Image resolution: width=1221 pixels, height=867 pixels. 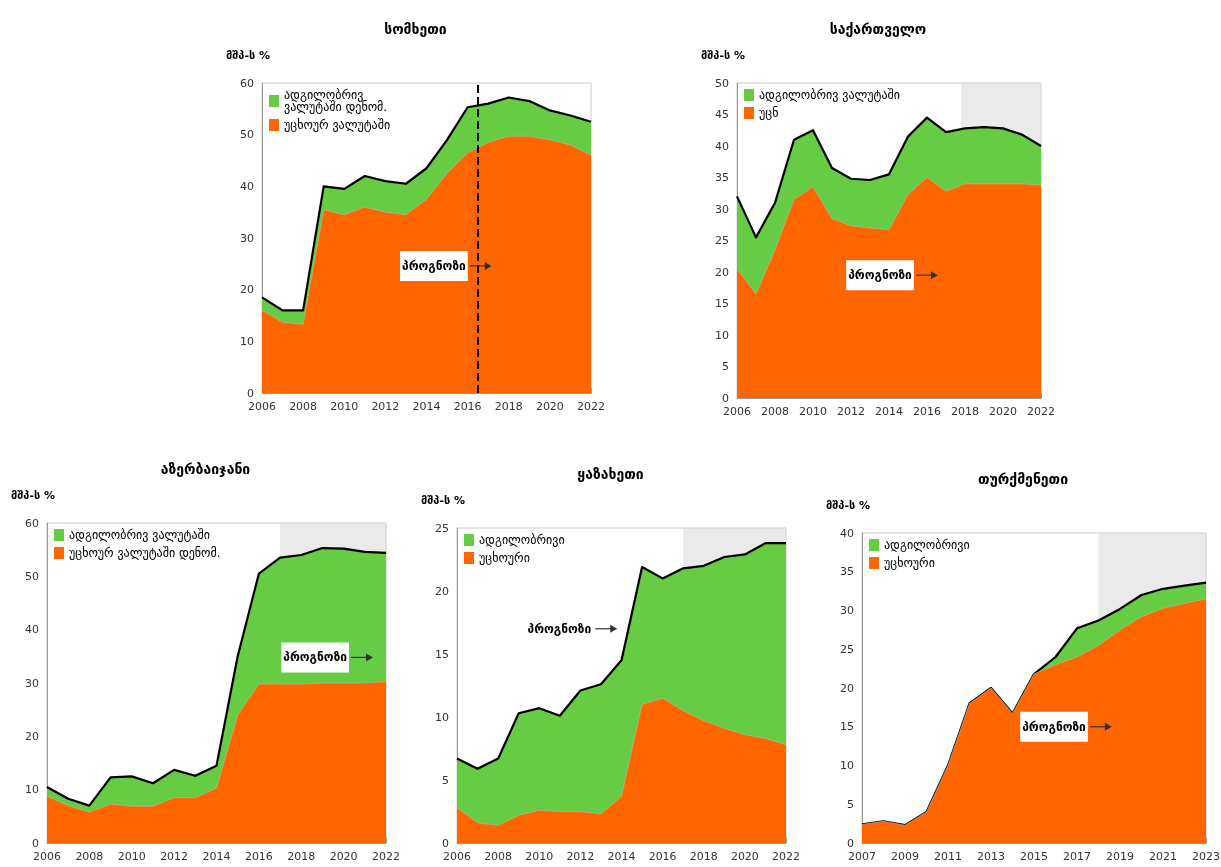 I want to click on legend-label: უცნ, so click(x=769, y=113).